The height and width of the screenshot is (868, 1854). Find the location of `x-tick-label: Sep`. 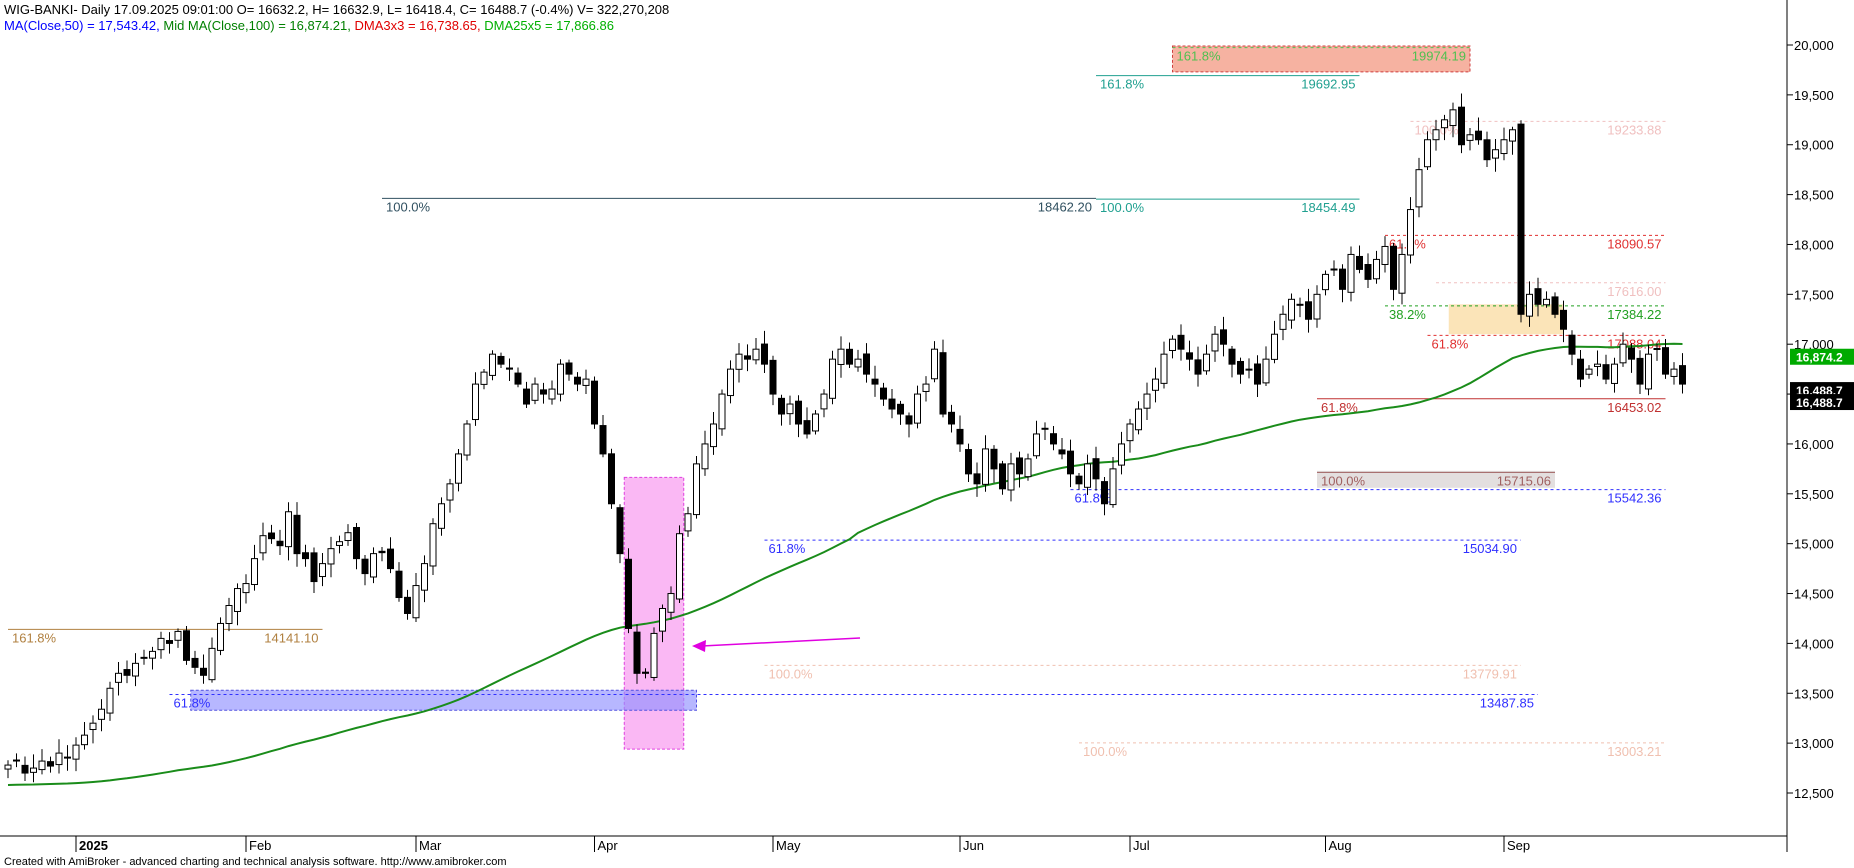

x-tick-label: Sep is located at coordinates (1518, 845).